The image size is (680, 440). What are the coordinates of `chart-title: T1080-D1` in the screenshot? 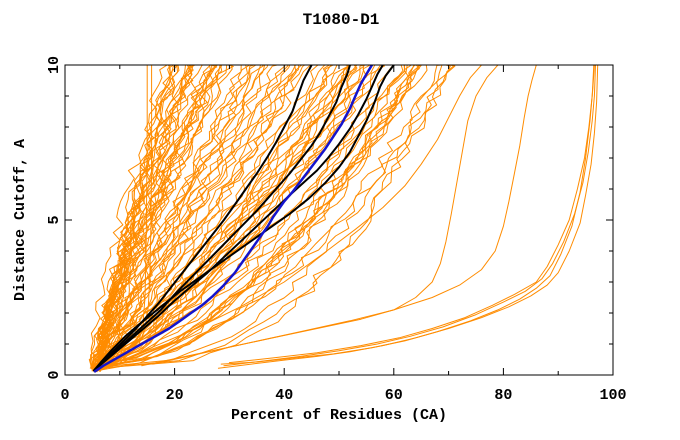 It's located at (341, 20).